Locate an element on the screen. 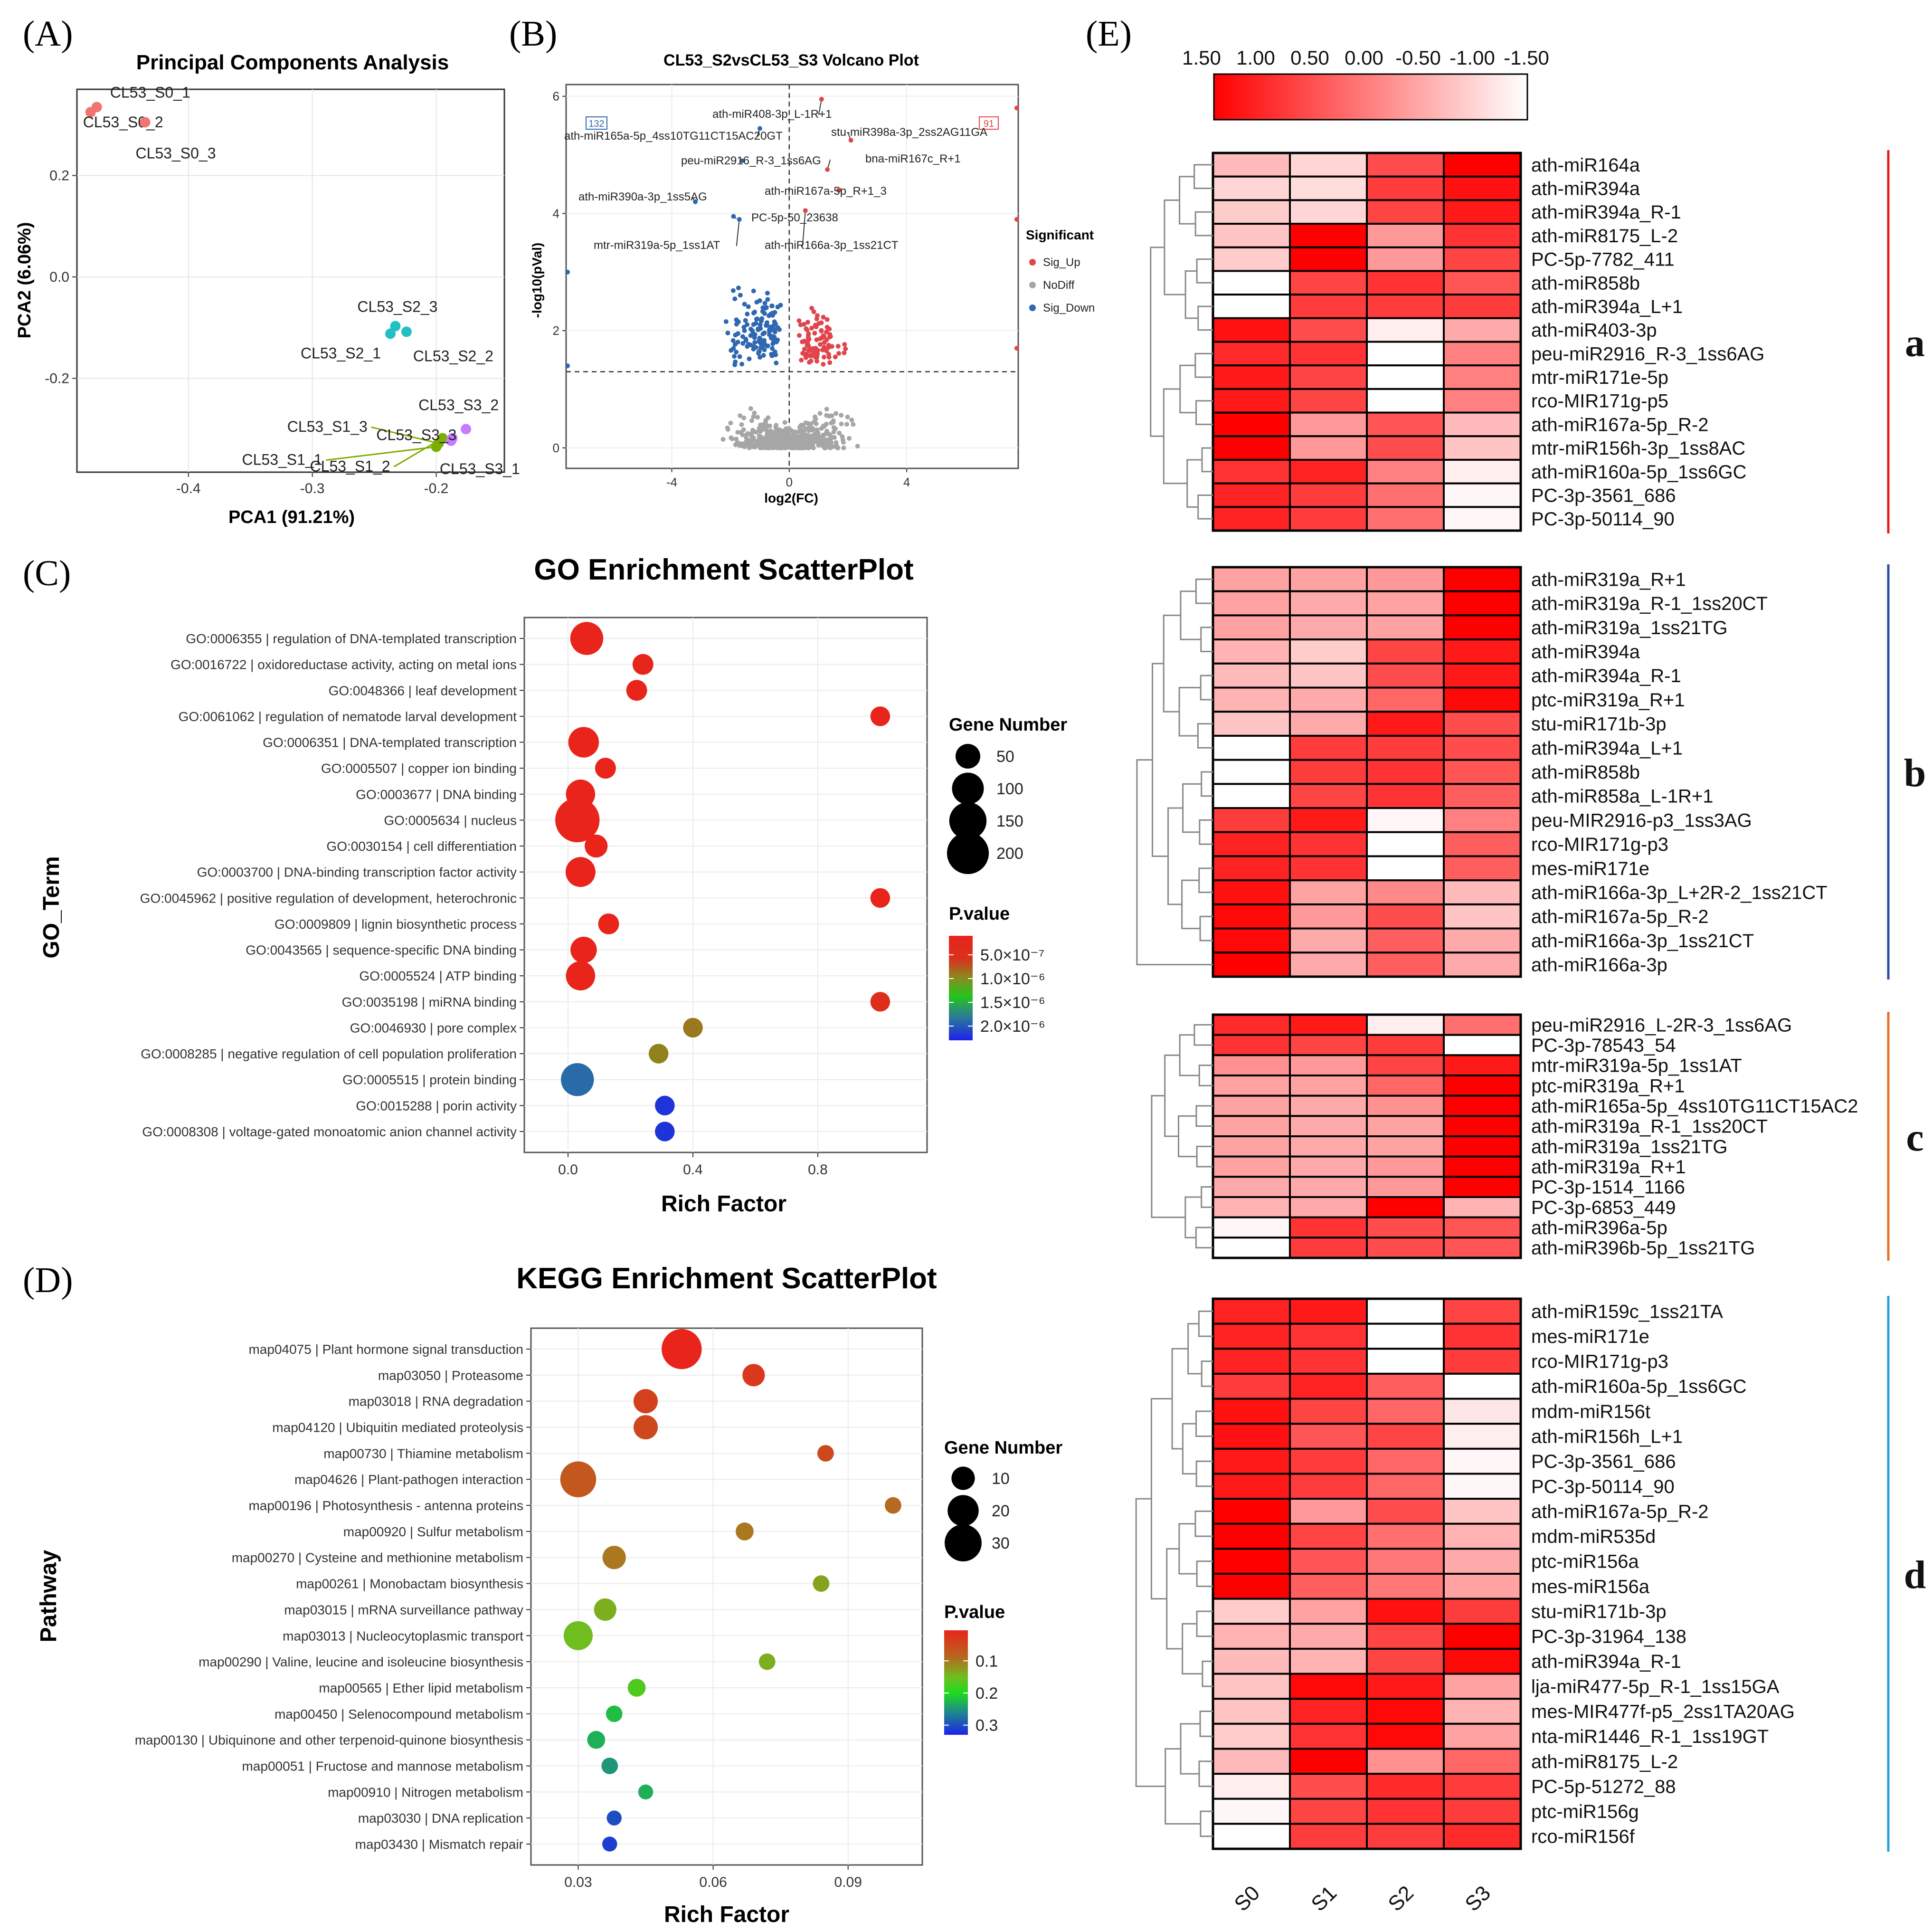 This screenshot has width=1932, height=1931. volcano-title: CL53_S2vsCL53_S3 Volcano Plot is located at coordinates (791, 60).